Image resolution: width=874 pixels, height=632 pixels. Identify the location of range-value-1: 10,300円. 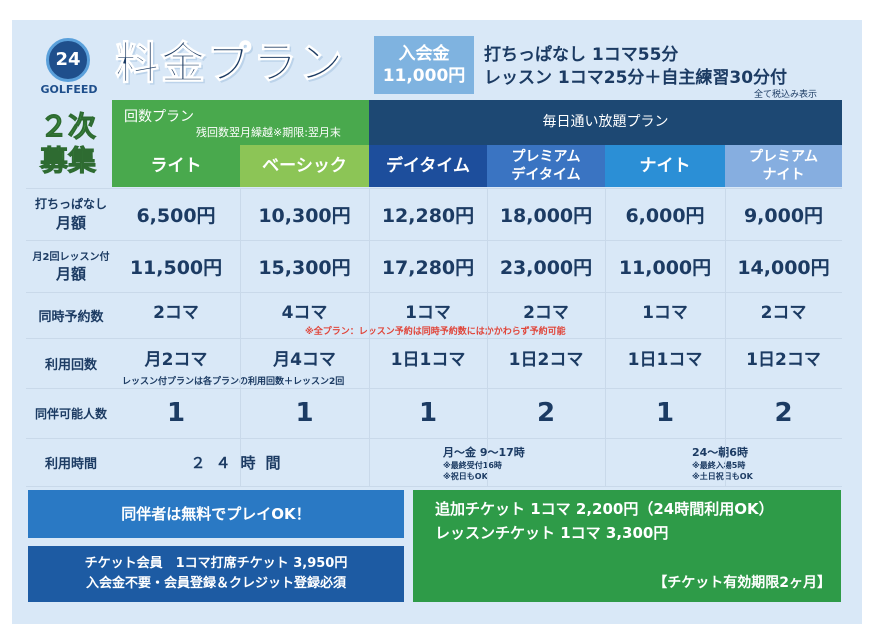
(304, 215).